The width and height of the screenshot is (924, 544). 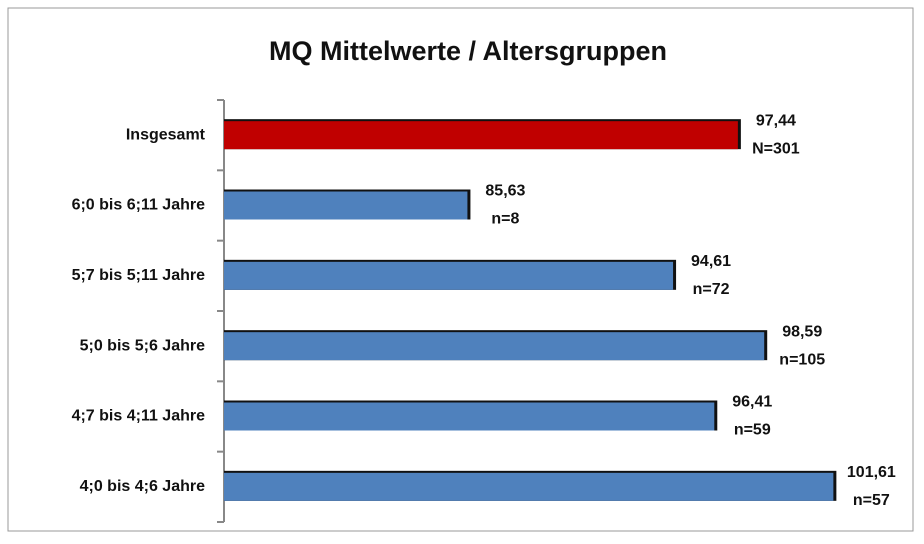 I want to click on value-label: 98,59, so click(x=802, y=331).